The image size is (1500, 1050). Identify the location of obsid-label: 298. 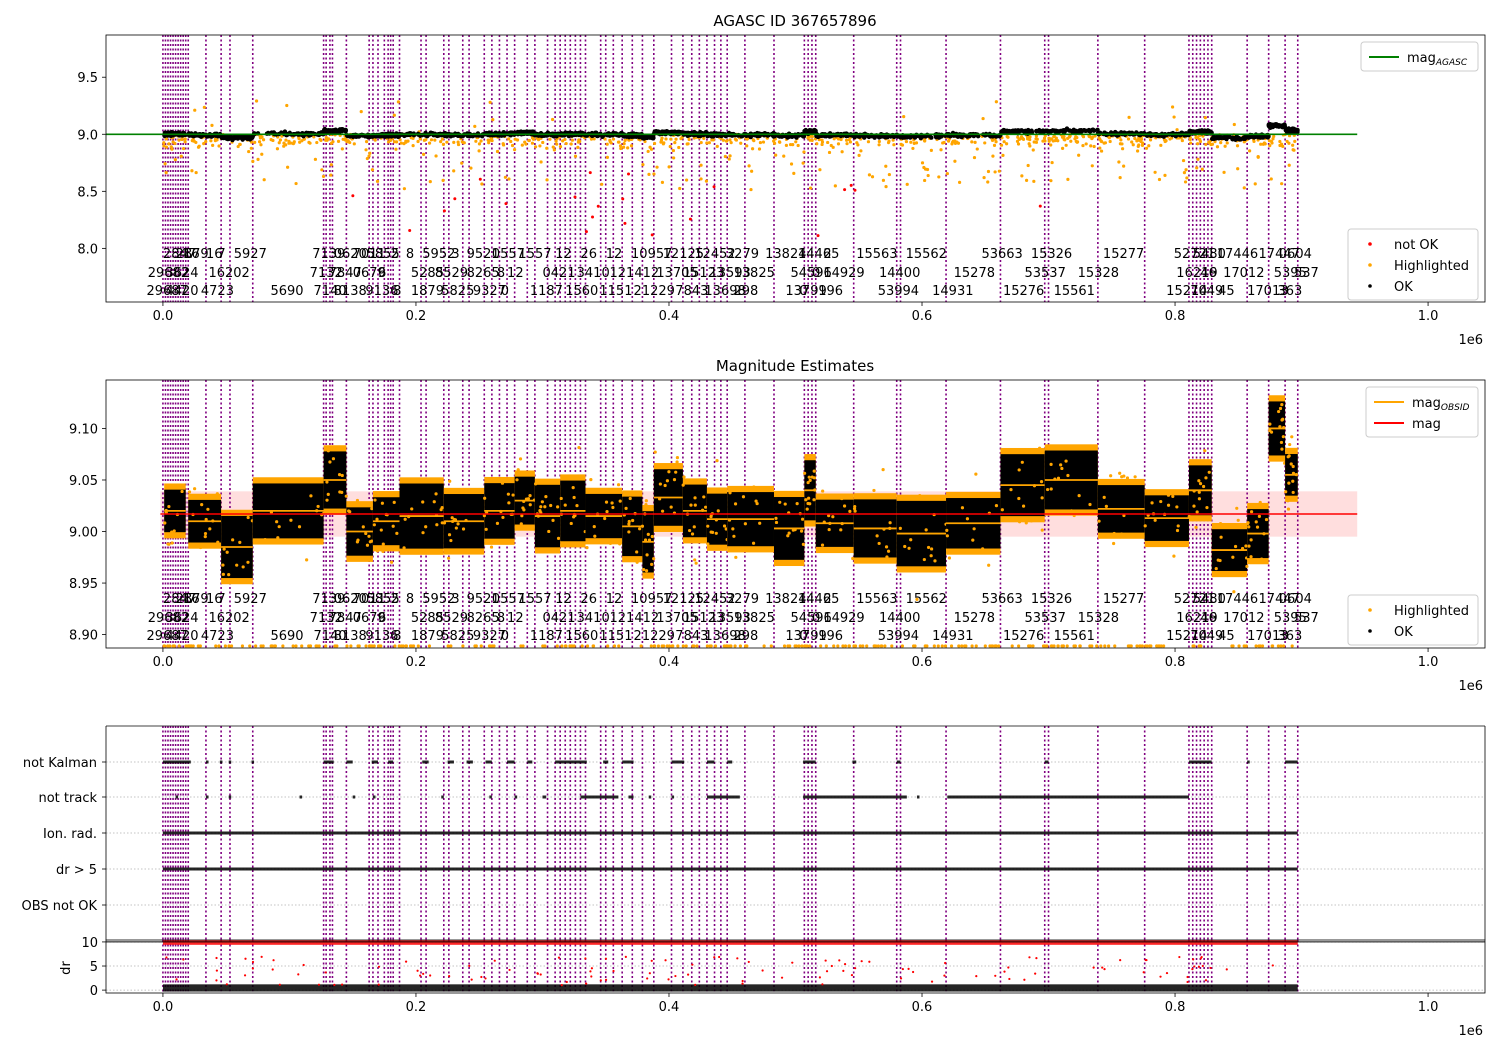
(746, 636).